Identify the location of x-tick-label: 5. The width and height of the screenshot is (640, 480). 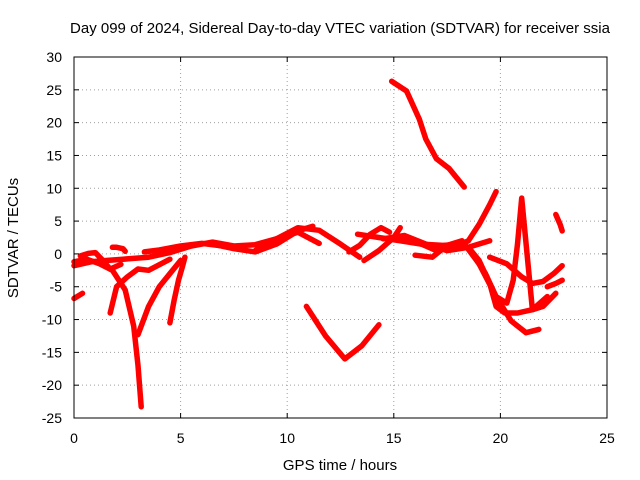
(181, 438).